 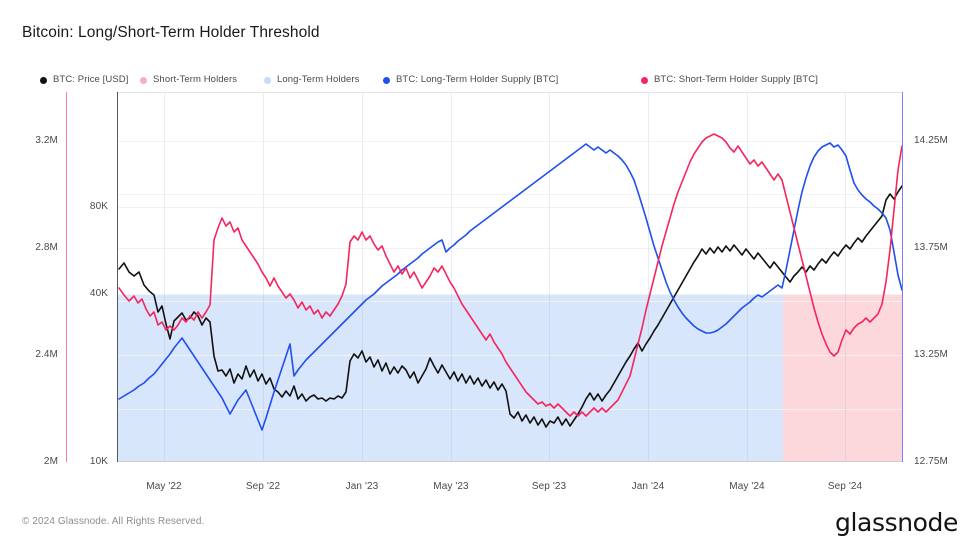 I want to click on y-tick-left-outer: 3.2M, so click(x=46, y=140).